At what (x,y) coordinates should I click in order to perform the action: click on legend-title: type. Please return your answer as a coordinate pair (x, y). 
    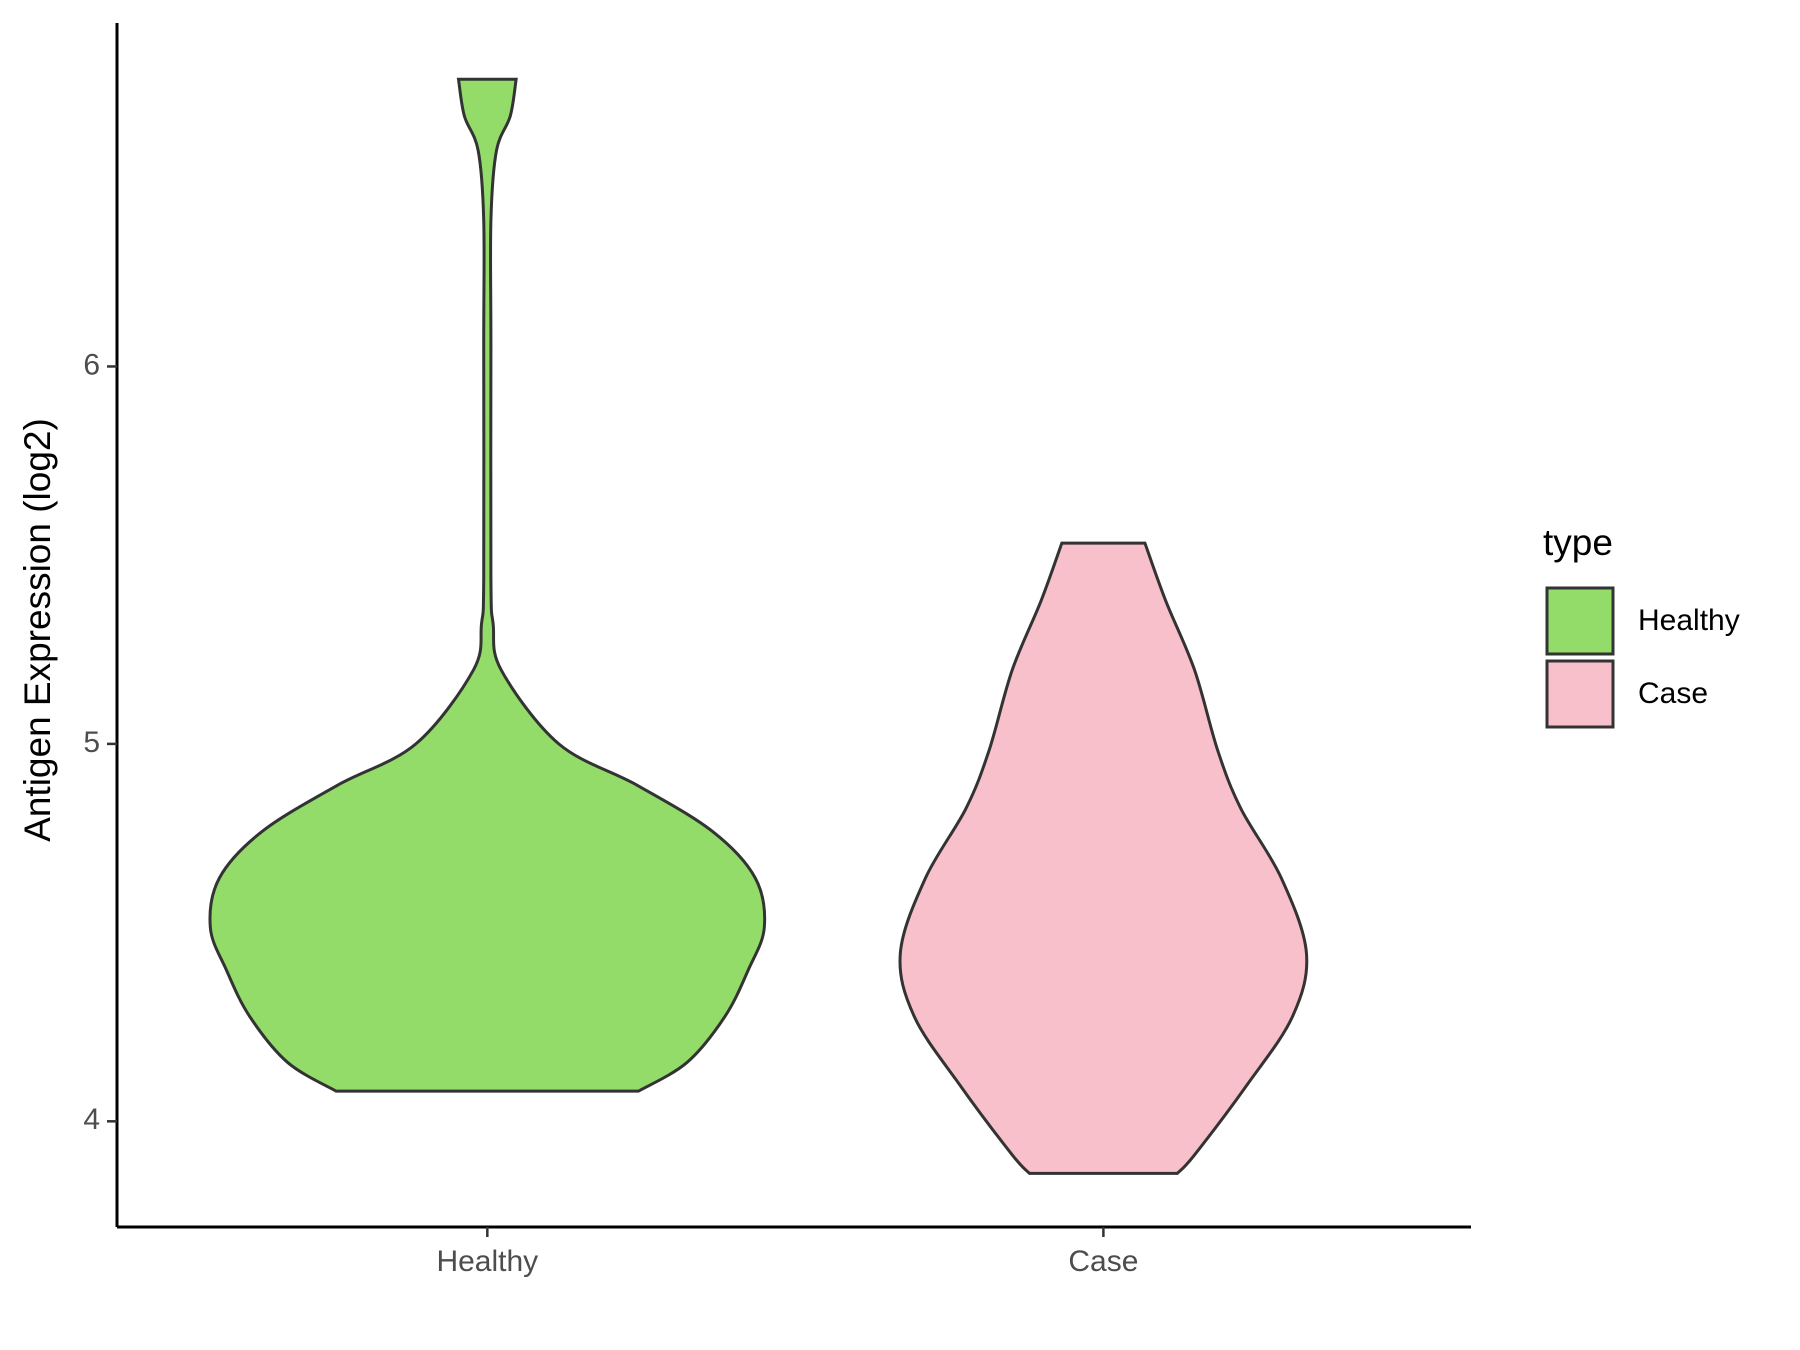
    Looking at the image, I should click on (1578, 542).